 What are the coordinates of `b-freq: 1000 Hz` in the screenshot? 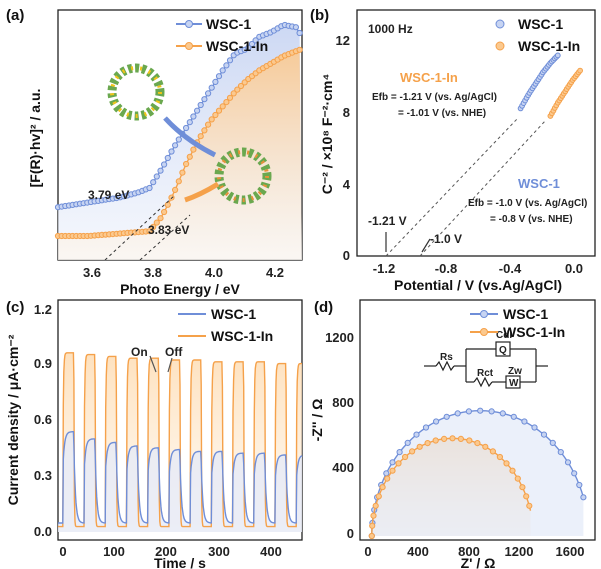 It's located at (390, 29).